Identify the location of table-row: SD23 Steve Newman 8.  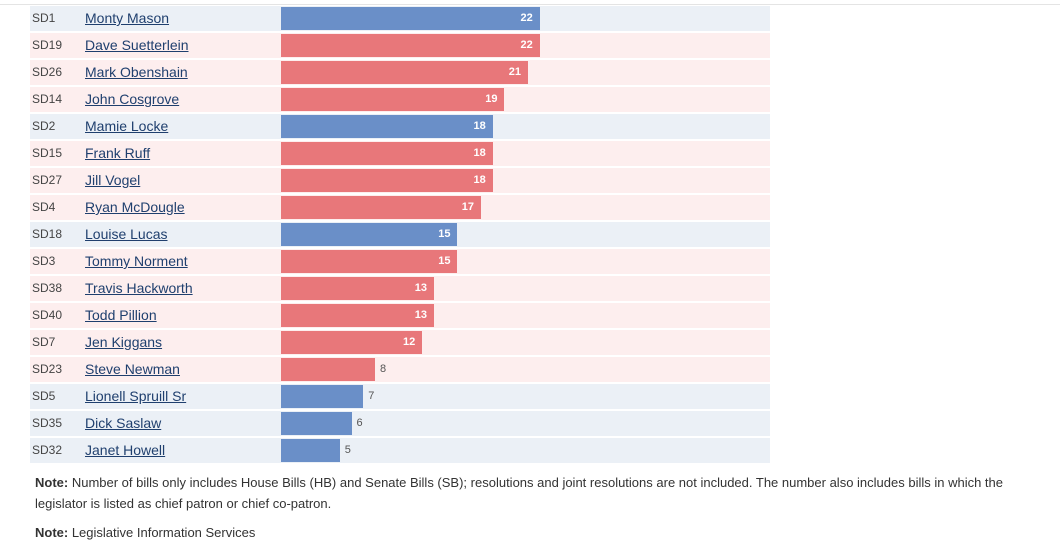
(400, 369).